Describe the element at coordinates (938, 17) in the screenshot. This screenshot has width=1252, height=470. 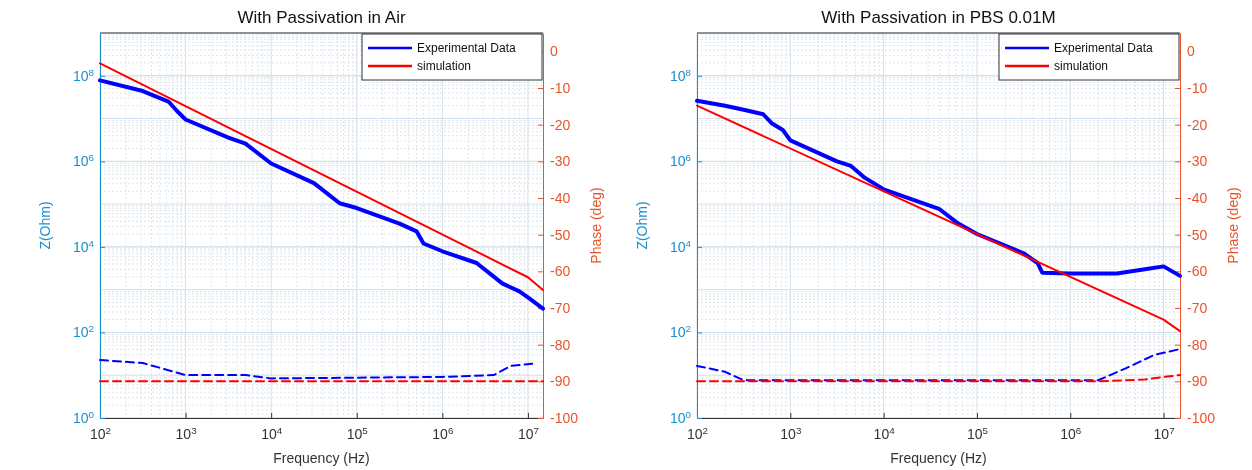
I see `chart-title: With Passivation in PBS 0.01M` at that location.